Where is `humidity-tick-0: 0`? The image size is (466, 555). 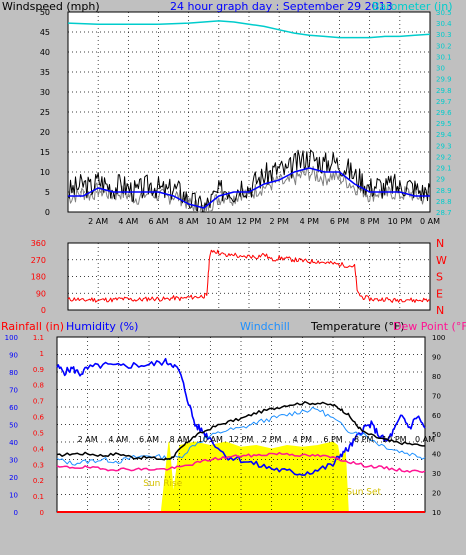
humidity-tick-0: 0 is located at coordinates (16, 513).